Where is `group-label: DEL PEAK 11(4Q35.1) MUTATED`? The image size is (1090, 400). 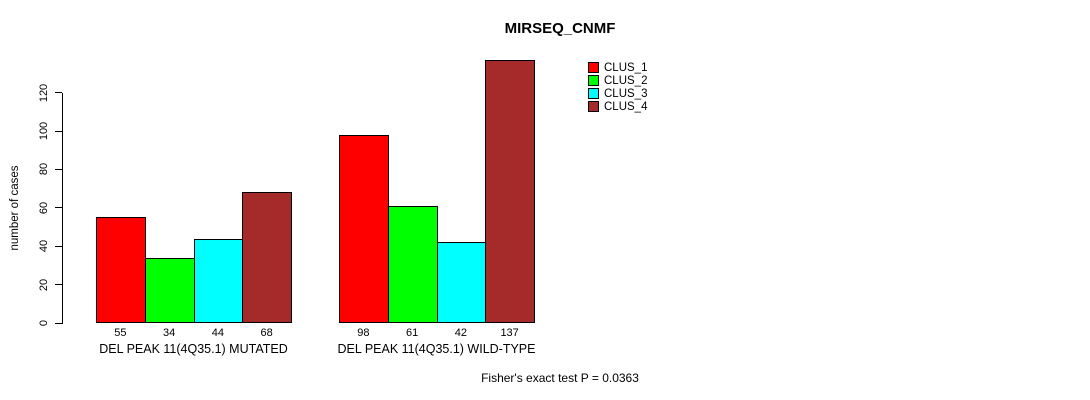
group-label: DEL PEAK 11(4Q35.1) MUTATED is located at coordinates (193, 349).